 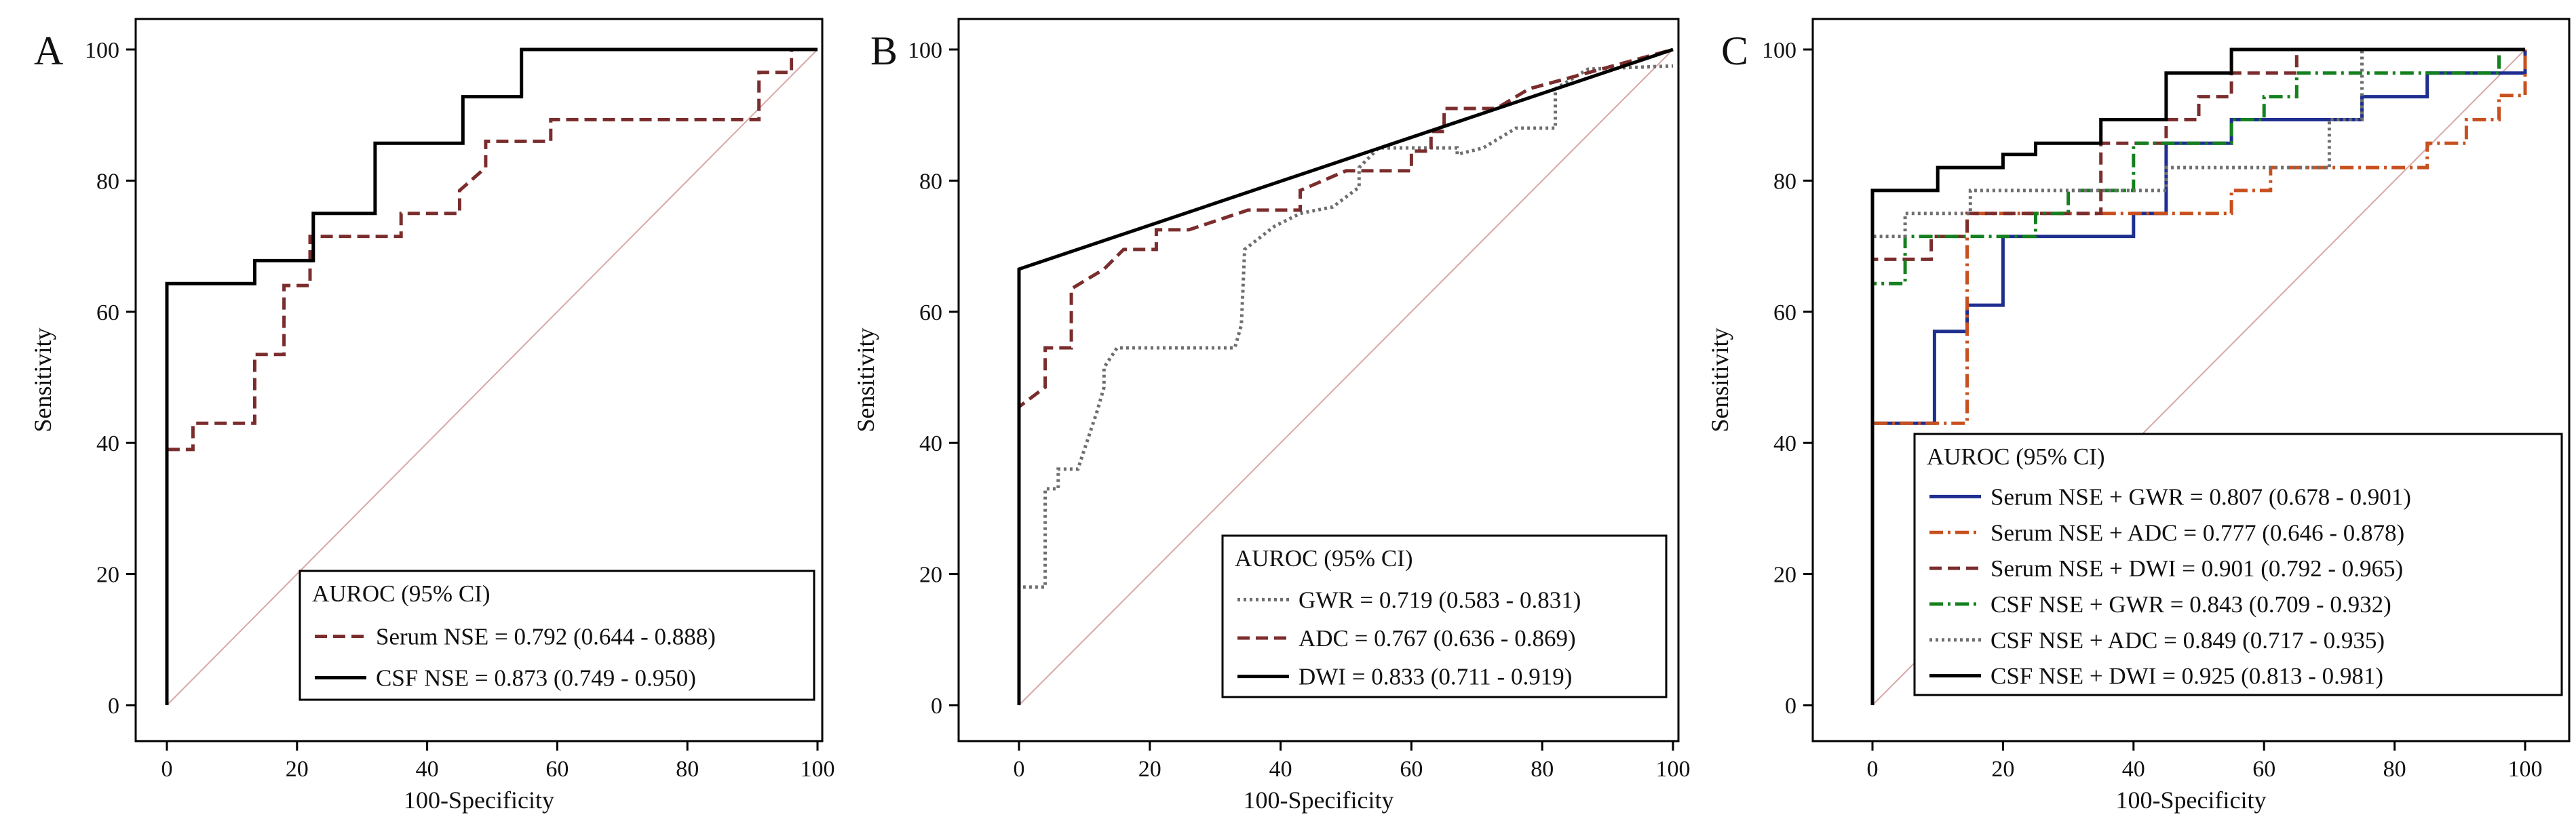 What do you see at coordinates (2191, 604) in the screenshot?
I see `legend-entry: CSF NSE + GWR = 0.843 (0.709 - 0.932)` at bounding box center [2191, 604].